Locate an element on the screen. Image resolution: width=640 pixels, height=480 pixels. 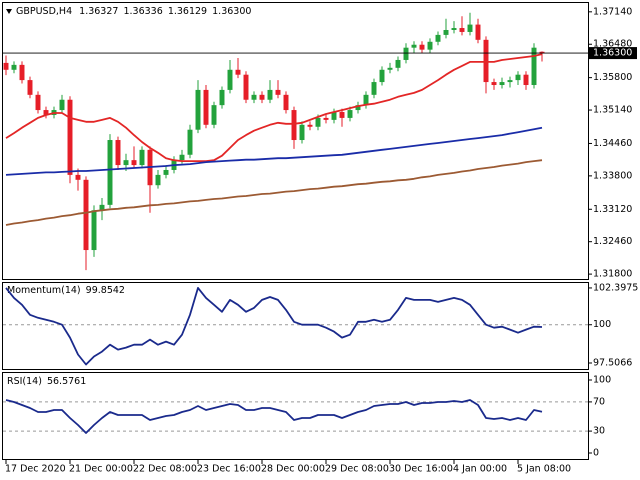
last-close: 1.36300 is located at coordinates (231, 11).